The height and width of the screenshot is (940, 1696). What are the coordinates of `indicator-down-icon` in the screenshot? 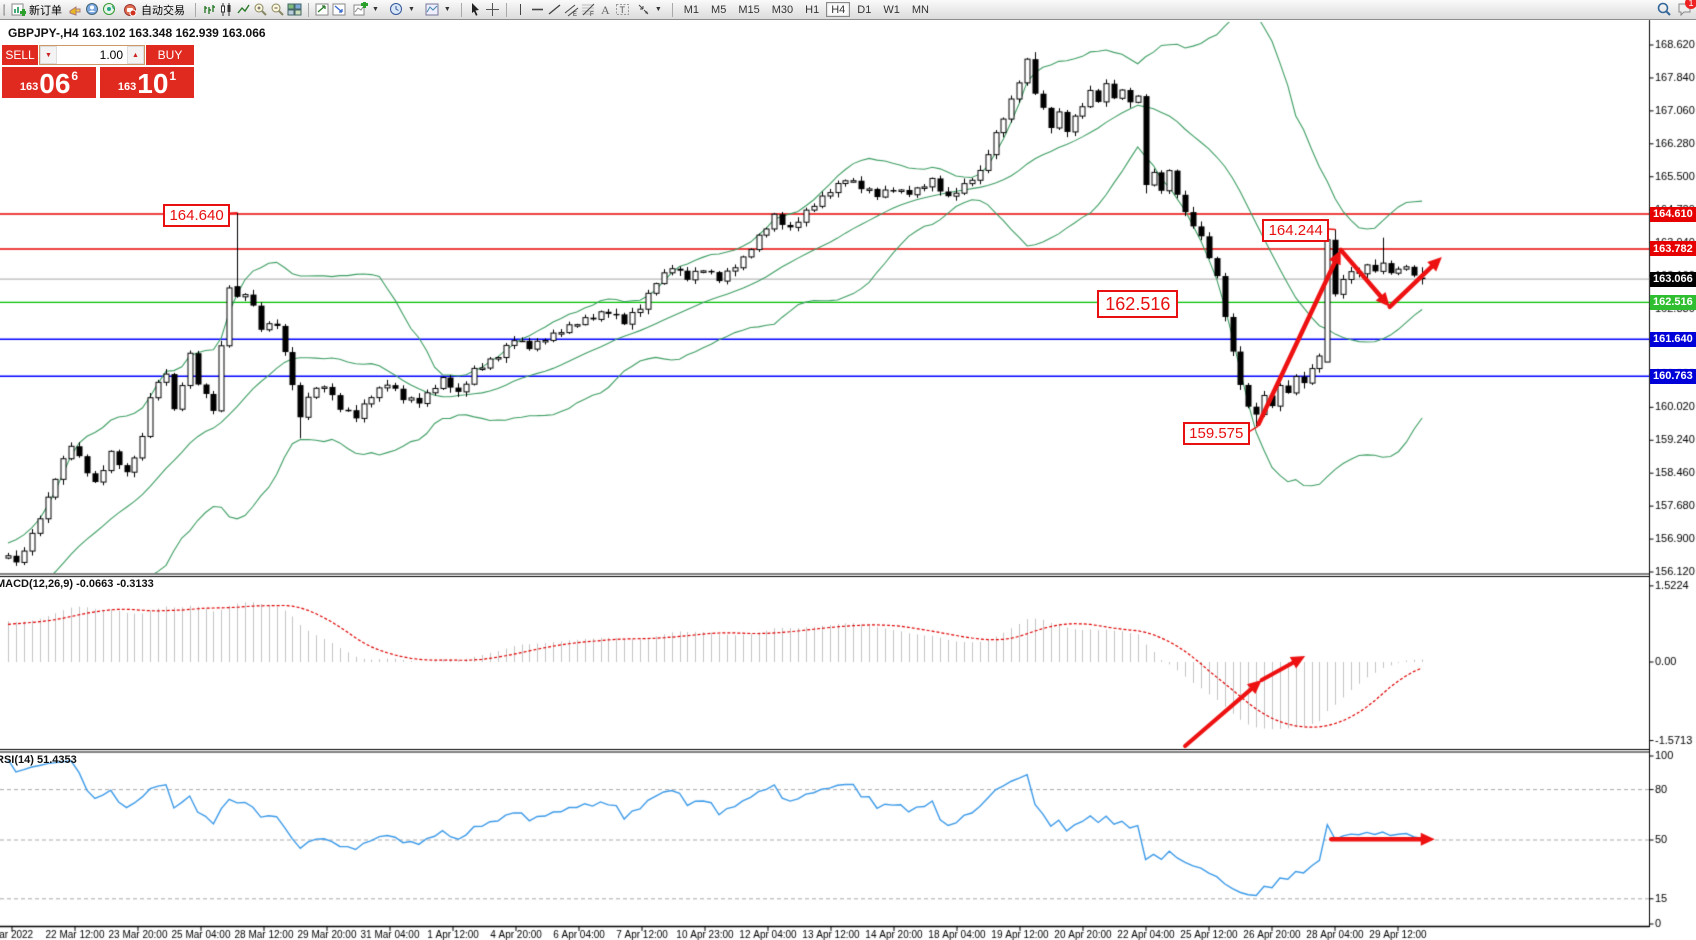 It's located at (339, 9).